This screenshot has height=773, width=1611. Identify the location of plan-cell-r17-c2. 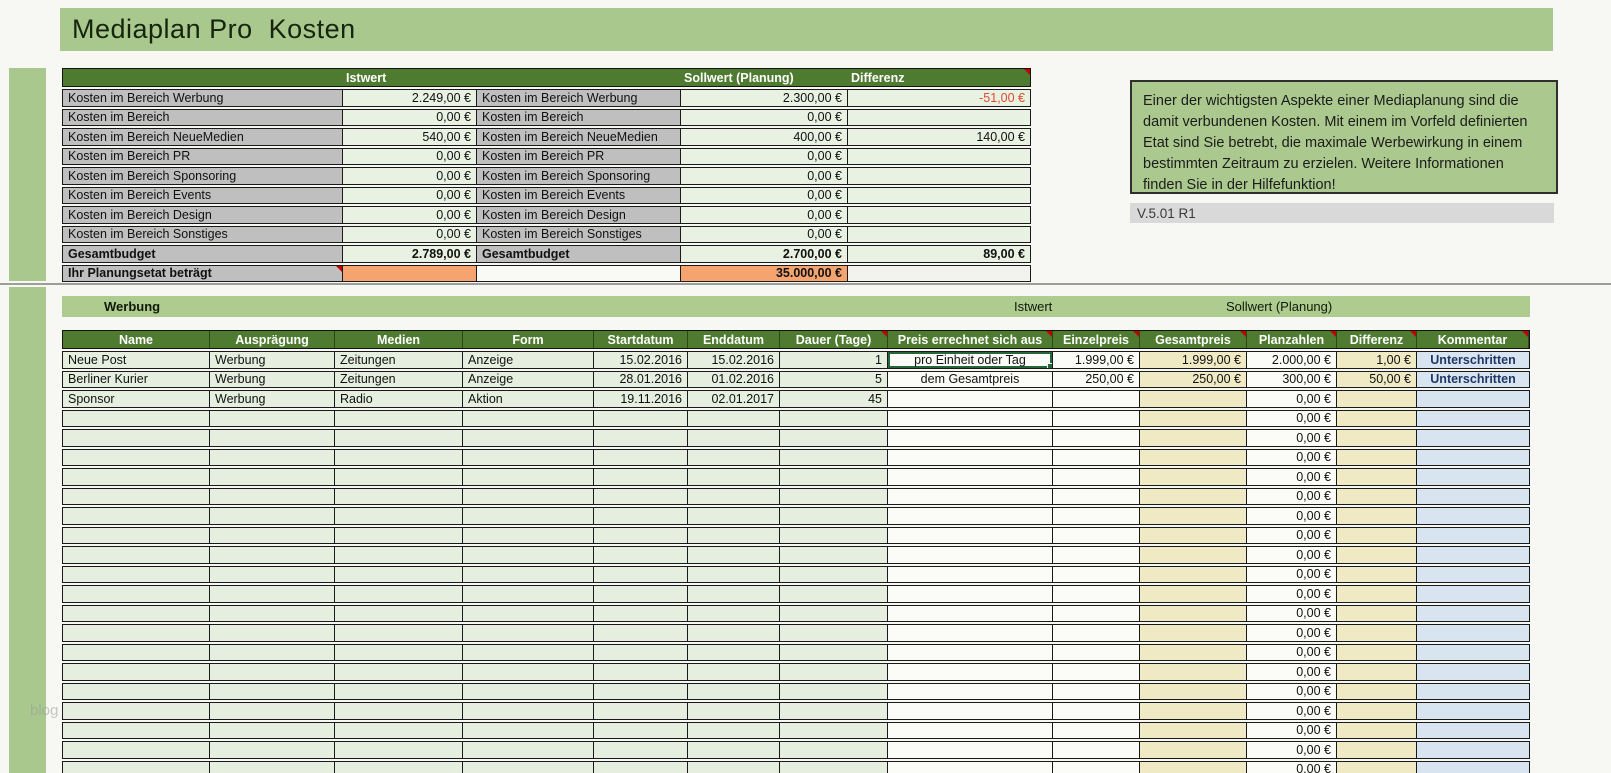
(399, 691).